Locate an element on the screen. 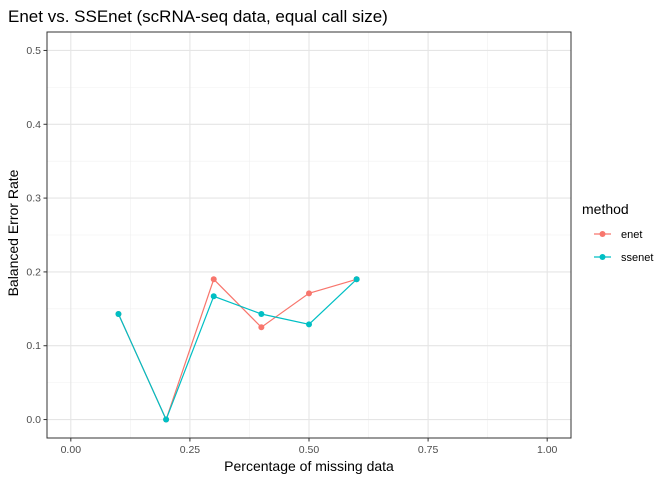 The width and height of the screenshot is (672, 480). x-tick-label: 0.25 is located at coordinates (190, 450).